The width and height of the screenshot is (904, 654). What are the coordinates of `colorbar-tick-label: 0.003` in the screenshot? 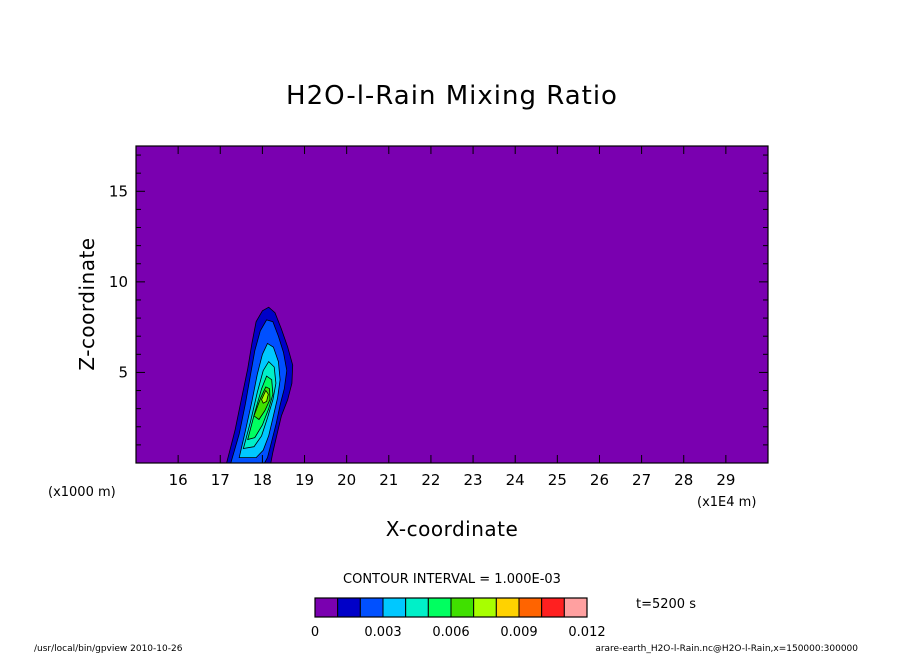 It's located at (382, 632).